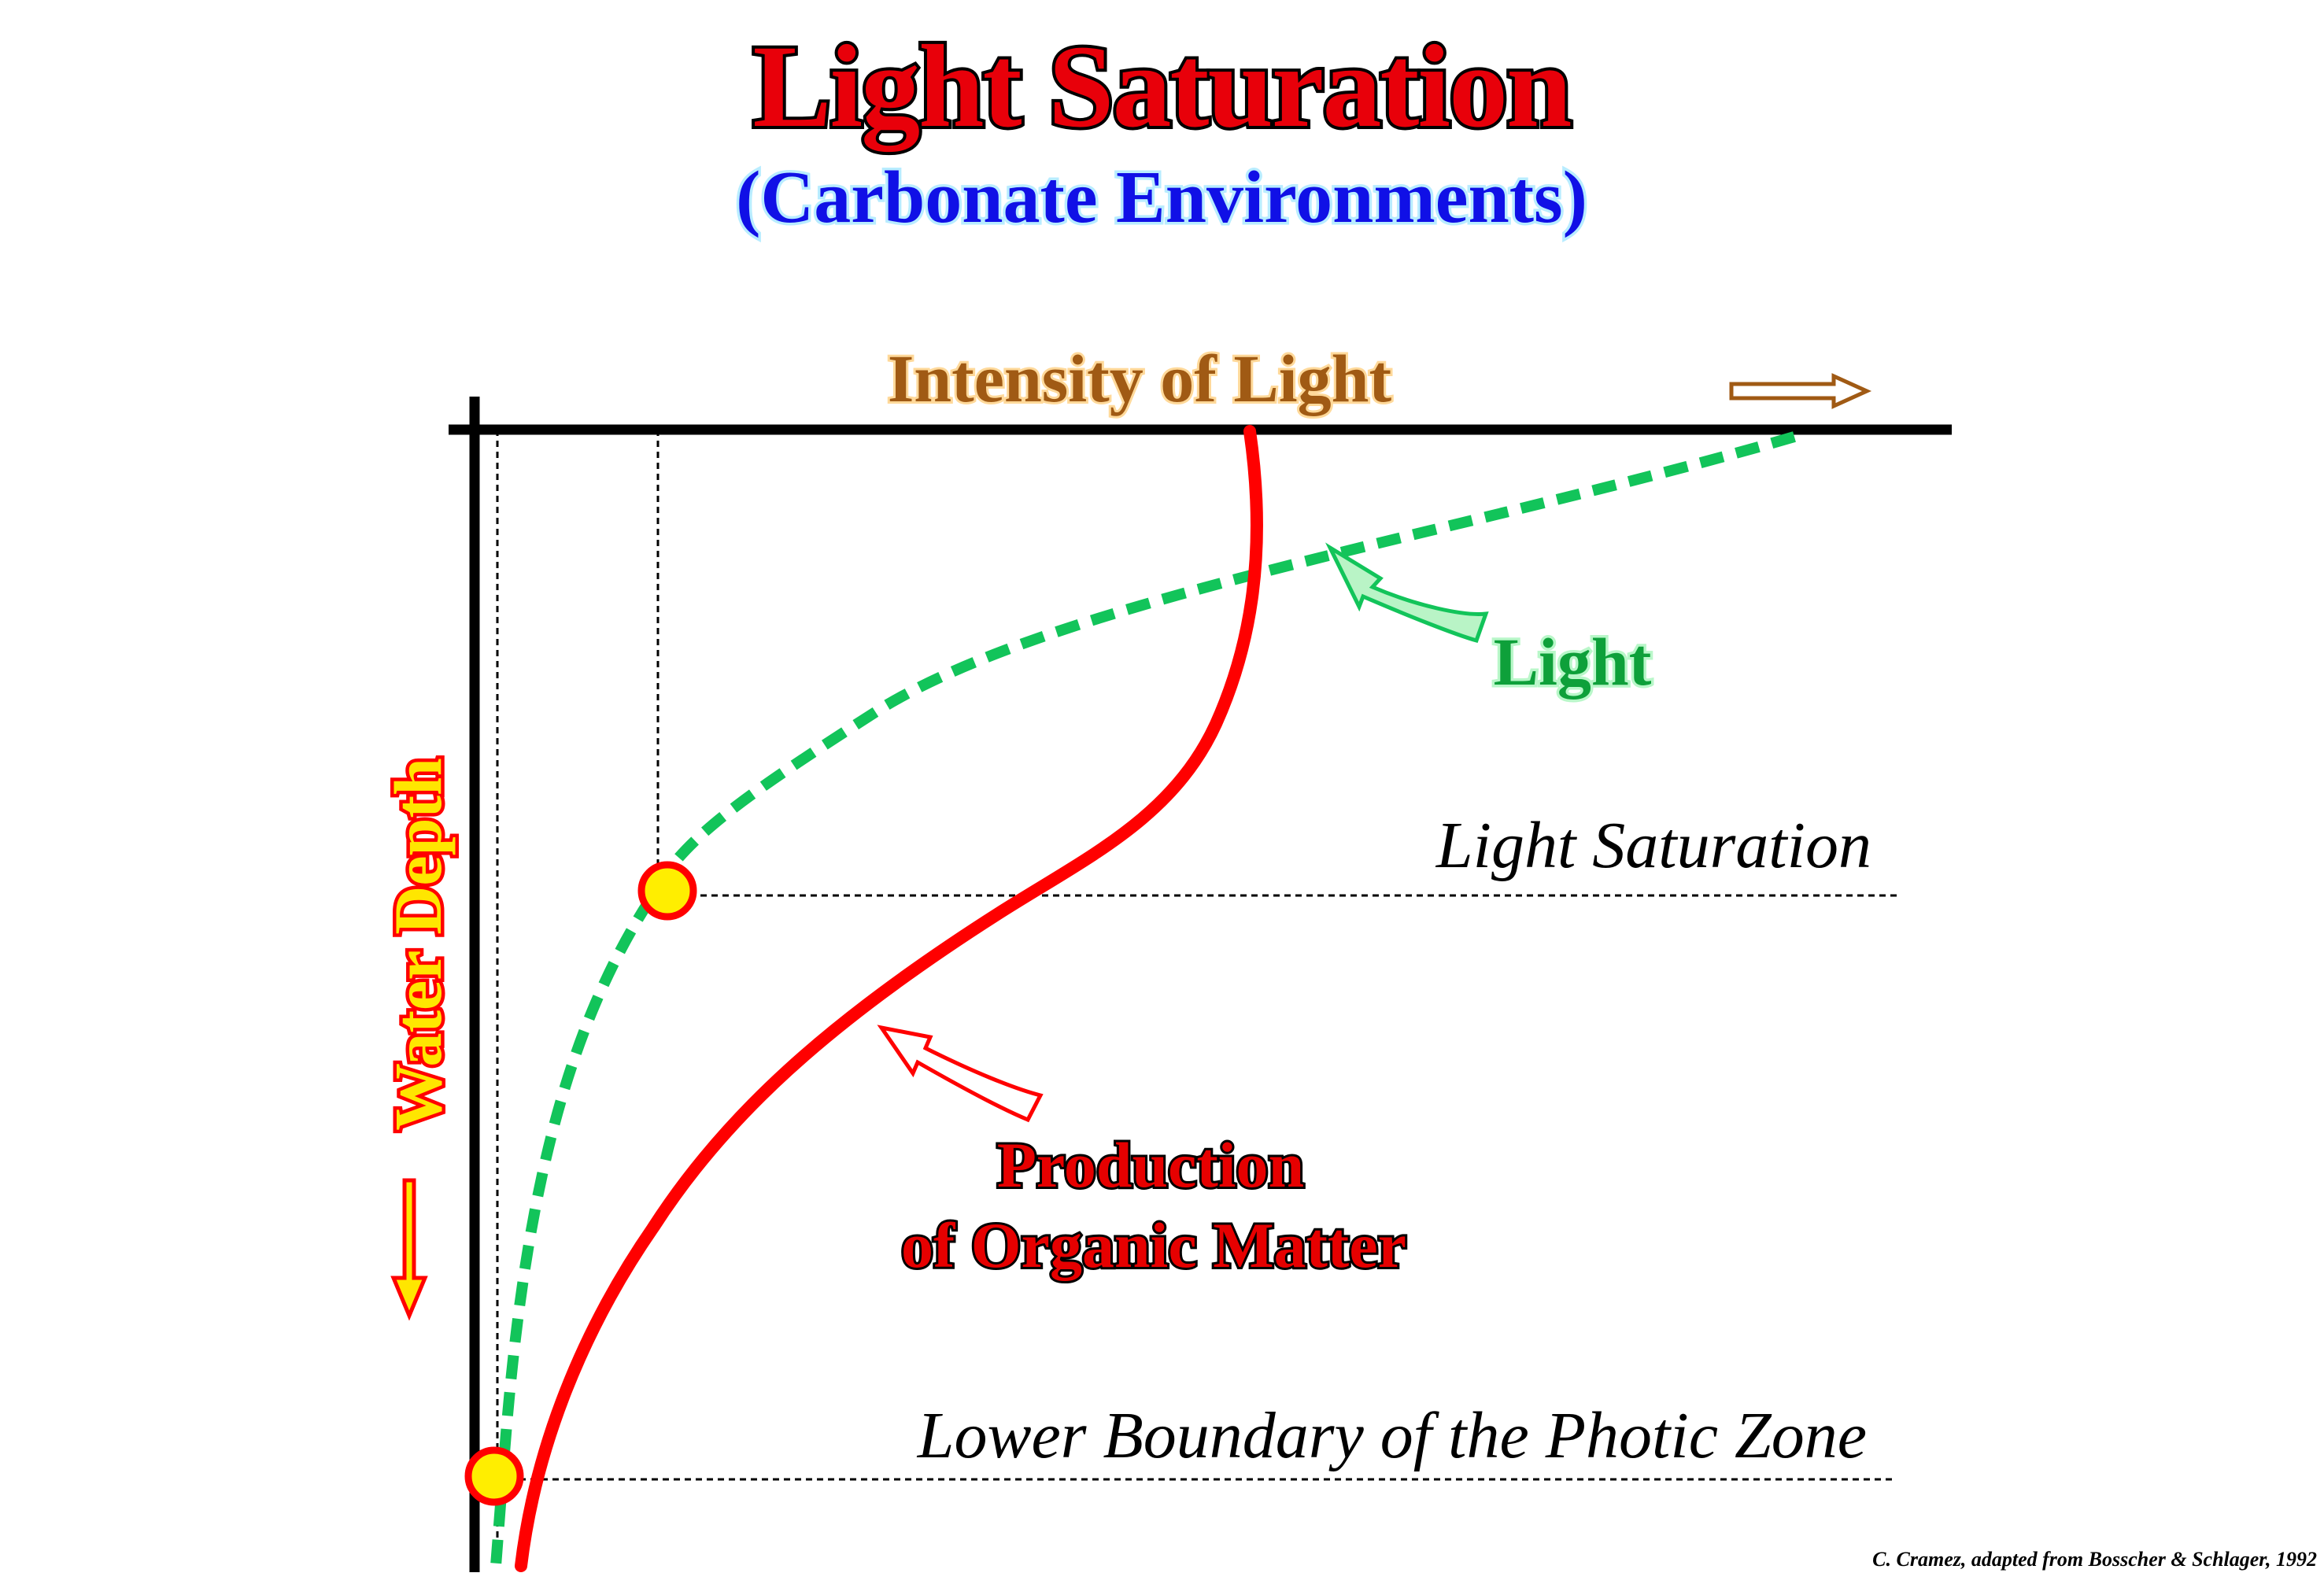 This screenshot has width=2324, height=1584. I want to click on x-axis-arrow-icon, so click(1800, 391).